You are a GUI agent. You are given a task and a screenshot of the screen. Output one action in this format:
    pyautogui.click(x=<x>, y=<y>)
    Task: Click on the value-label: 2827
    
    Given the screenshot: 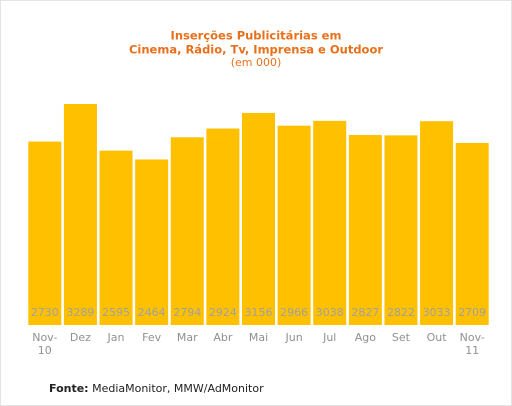 What is the action you would take?
    pyautogui.click(x=365, y=312)
    